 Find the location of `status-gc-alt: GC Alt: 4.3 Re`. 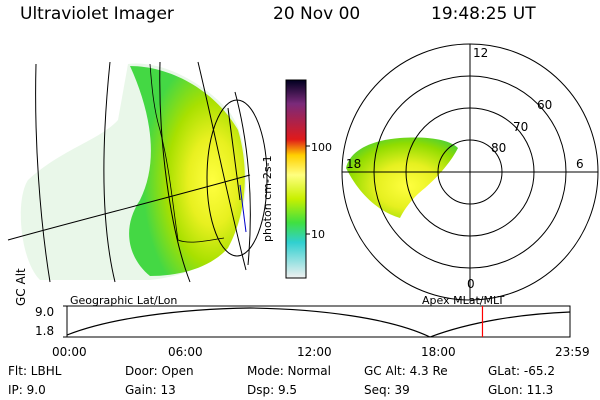

status-gc-alt: GC Alt: 4.3 Re is located at coordinates (406, 371).